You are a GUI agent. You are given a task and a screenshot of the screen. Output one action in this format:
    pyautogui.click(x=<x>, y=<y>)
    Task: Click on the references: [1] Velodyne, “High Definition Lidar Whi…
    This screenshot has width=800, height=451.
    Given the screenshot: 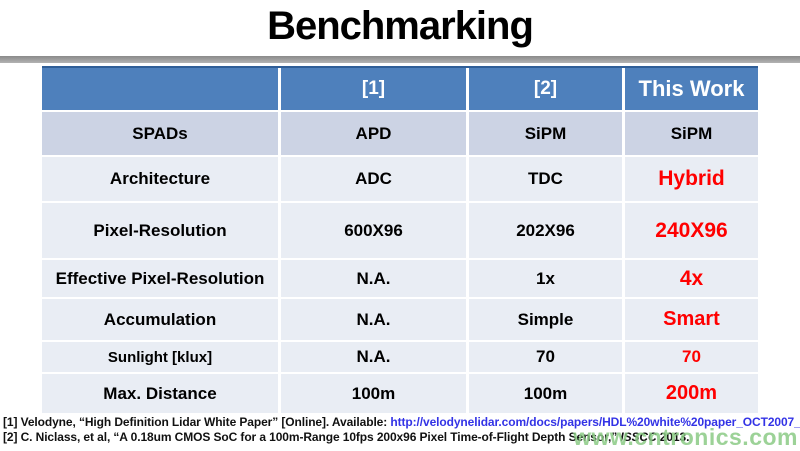 What is the action you would take?
    pyautogui.click(x=401, y=429)
    